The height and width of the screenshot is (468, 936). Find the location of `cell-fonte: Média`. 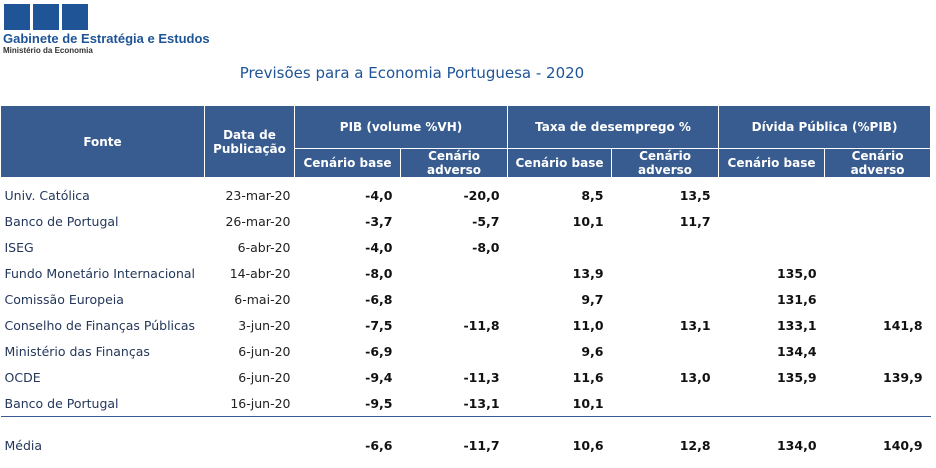

cell-fonte: Média is located at coordinates (102, 441).